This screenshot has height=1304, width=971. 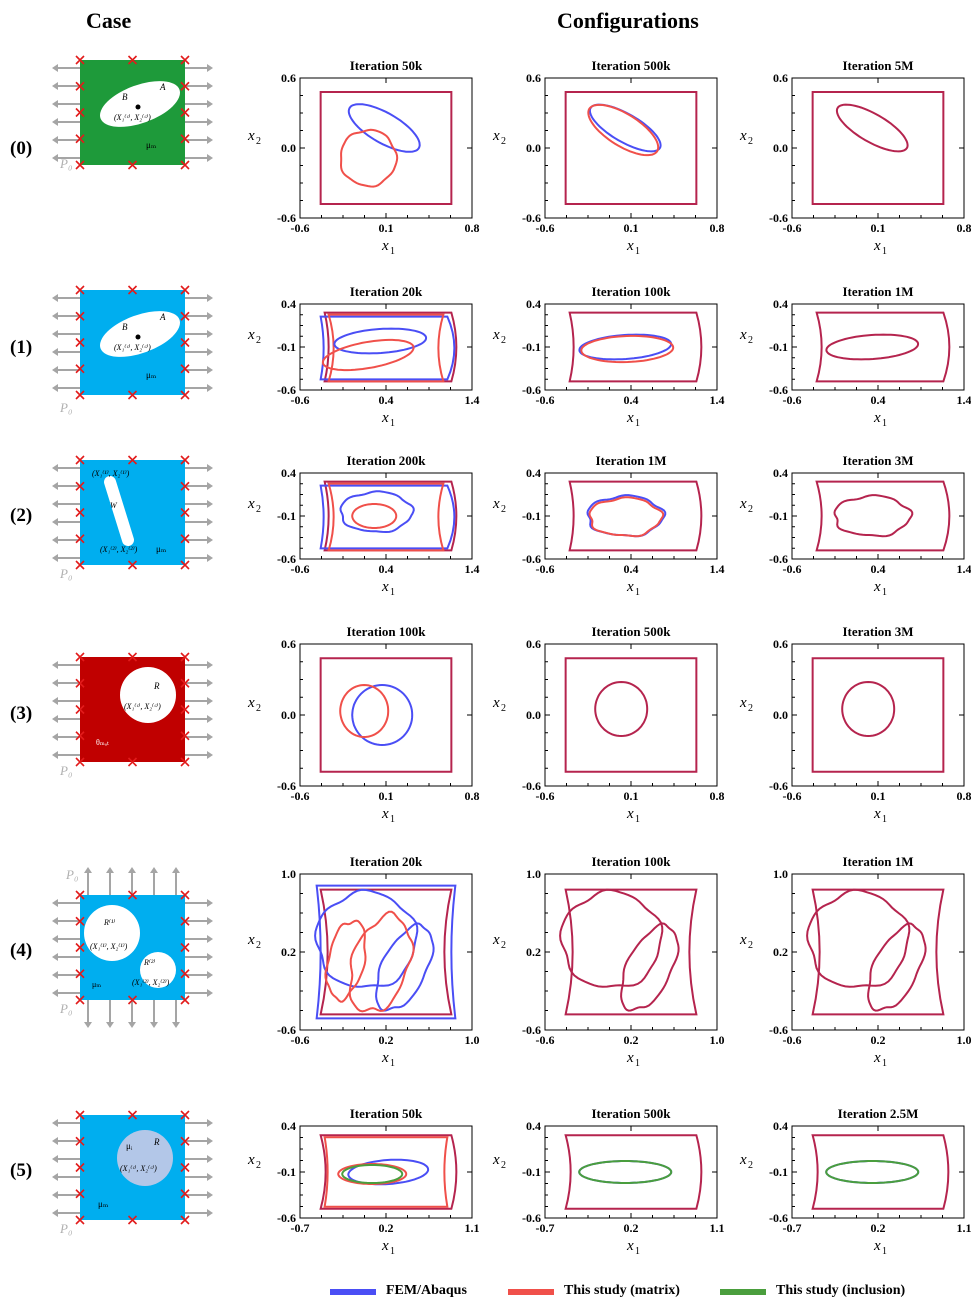 I want to click on plot-title: Iteration 500k, so click(x=631, y=65).